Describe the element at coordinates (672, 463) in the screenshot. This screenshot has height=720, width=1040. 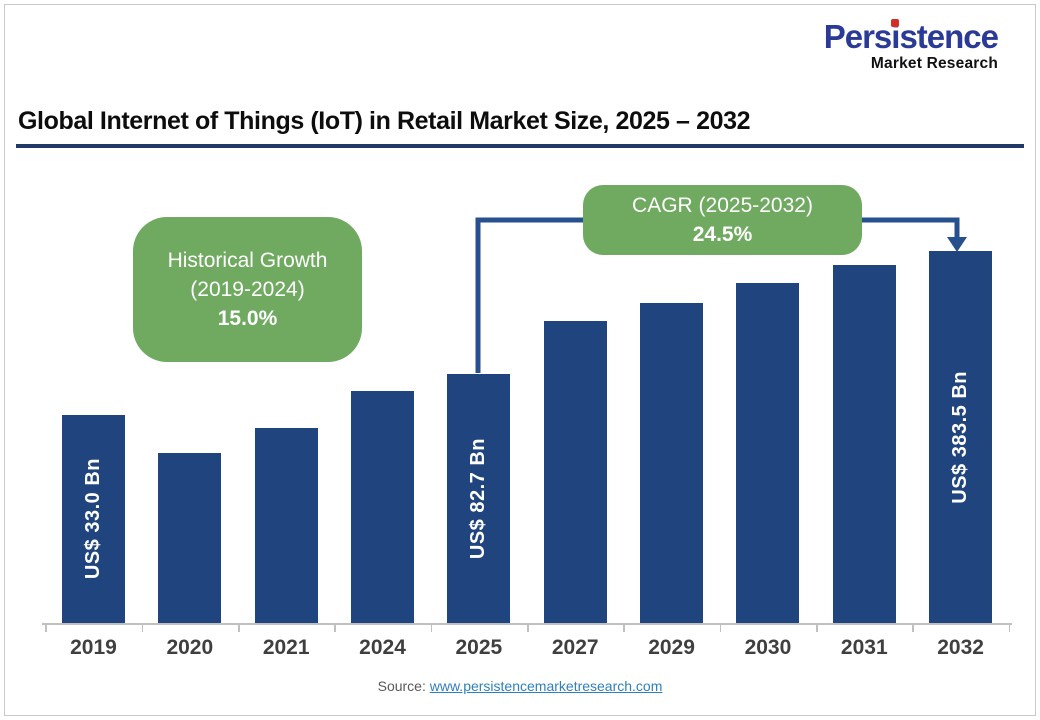
I see `bar-2029` at that location.